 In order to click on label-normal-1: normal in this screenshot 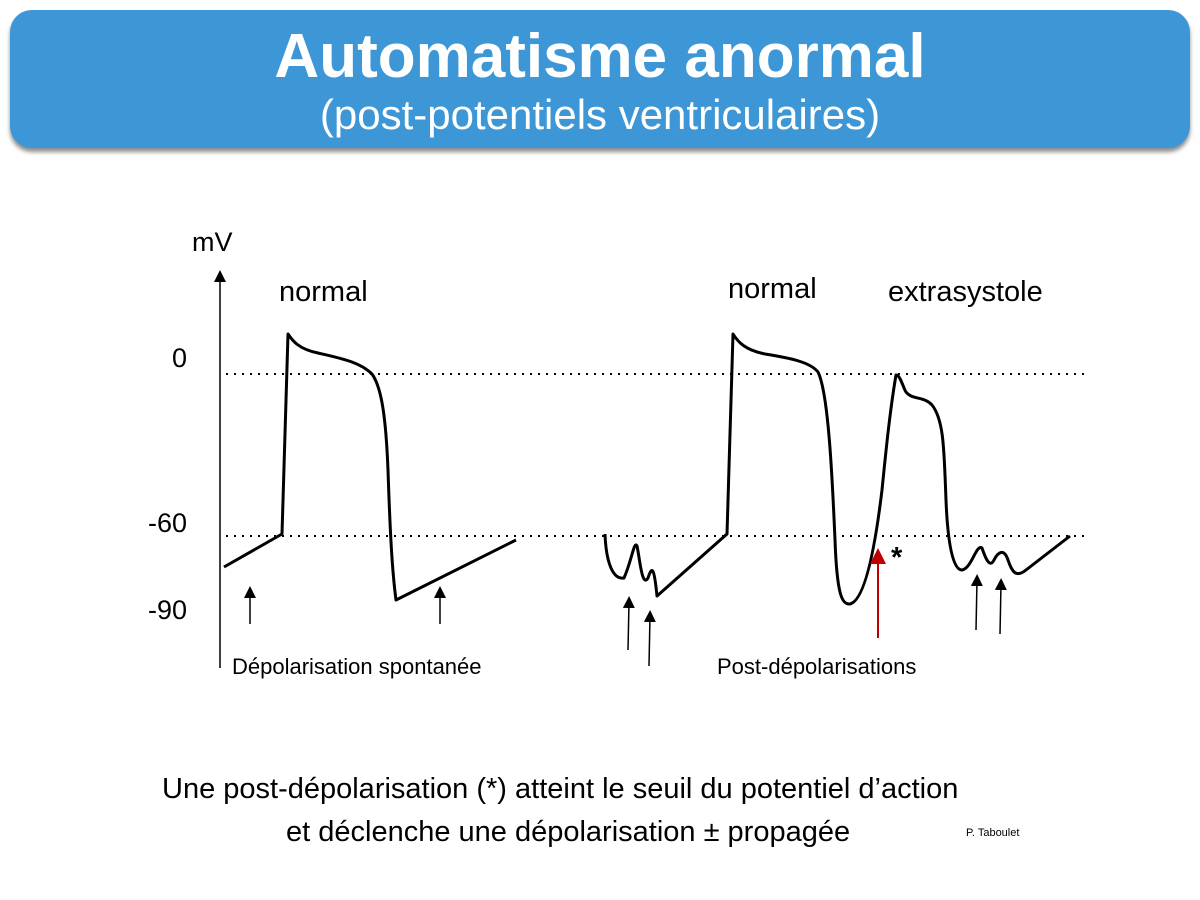, I will do `click(323, 292)`.